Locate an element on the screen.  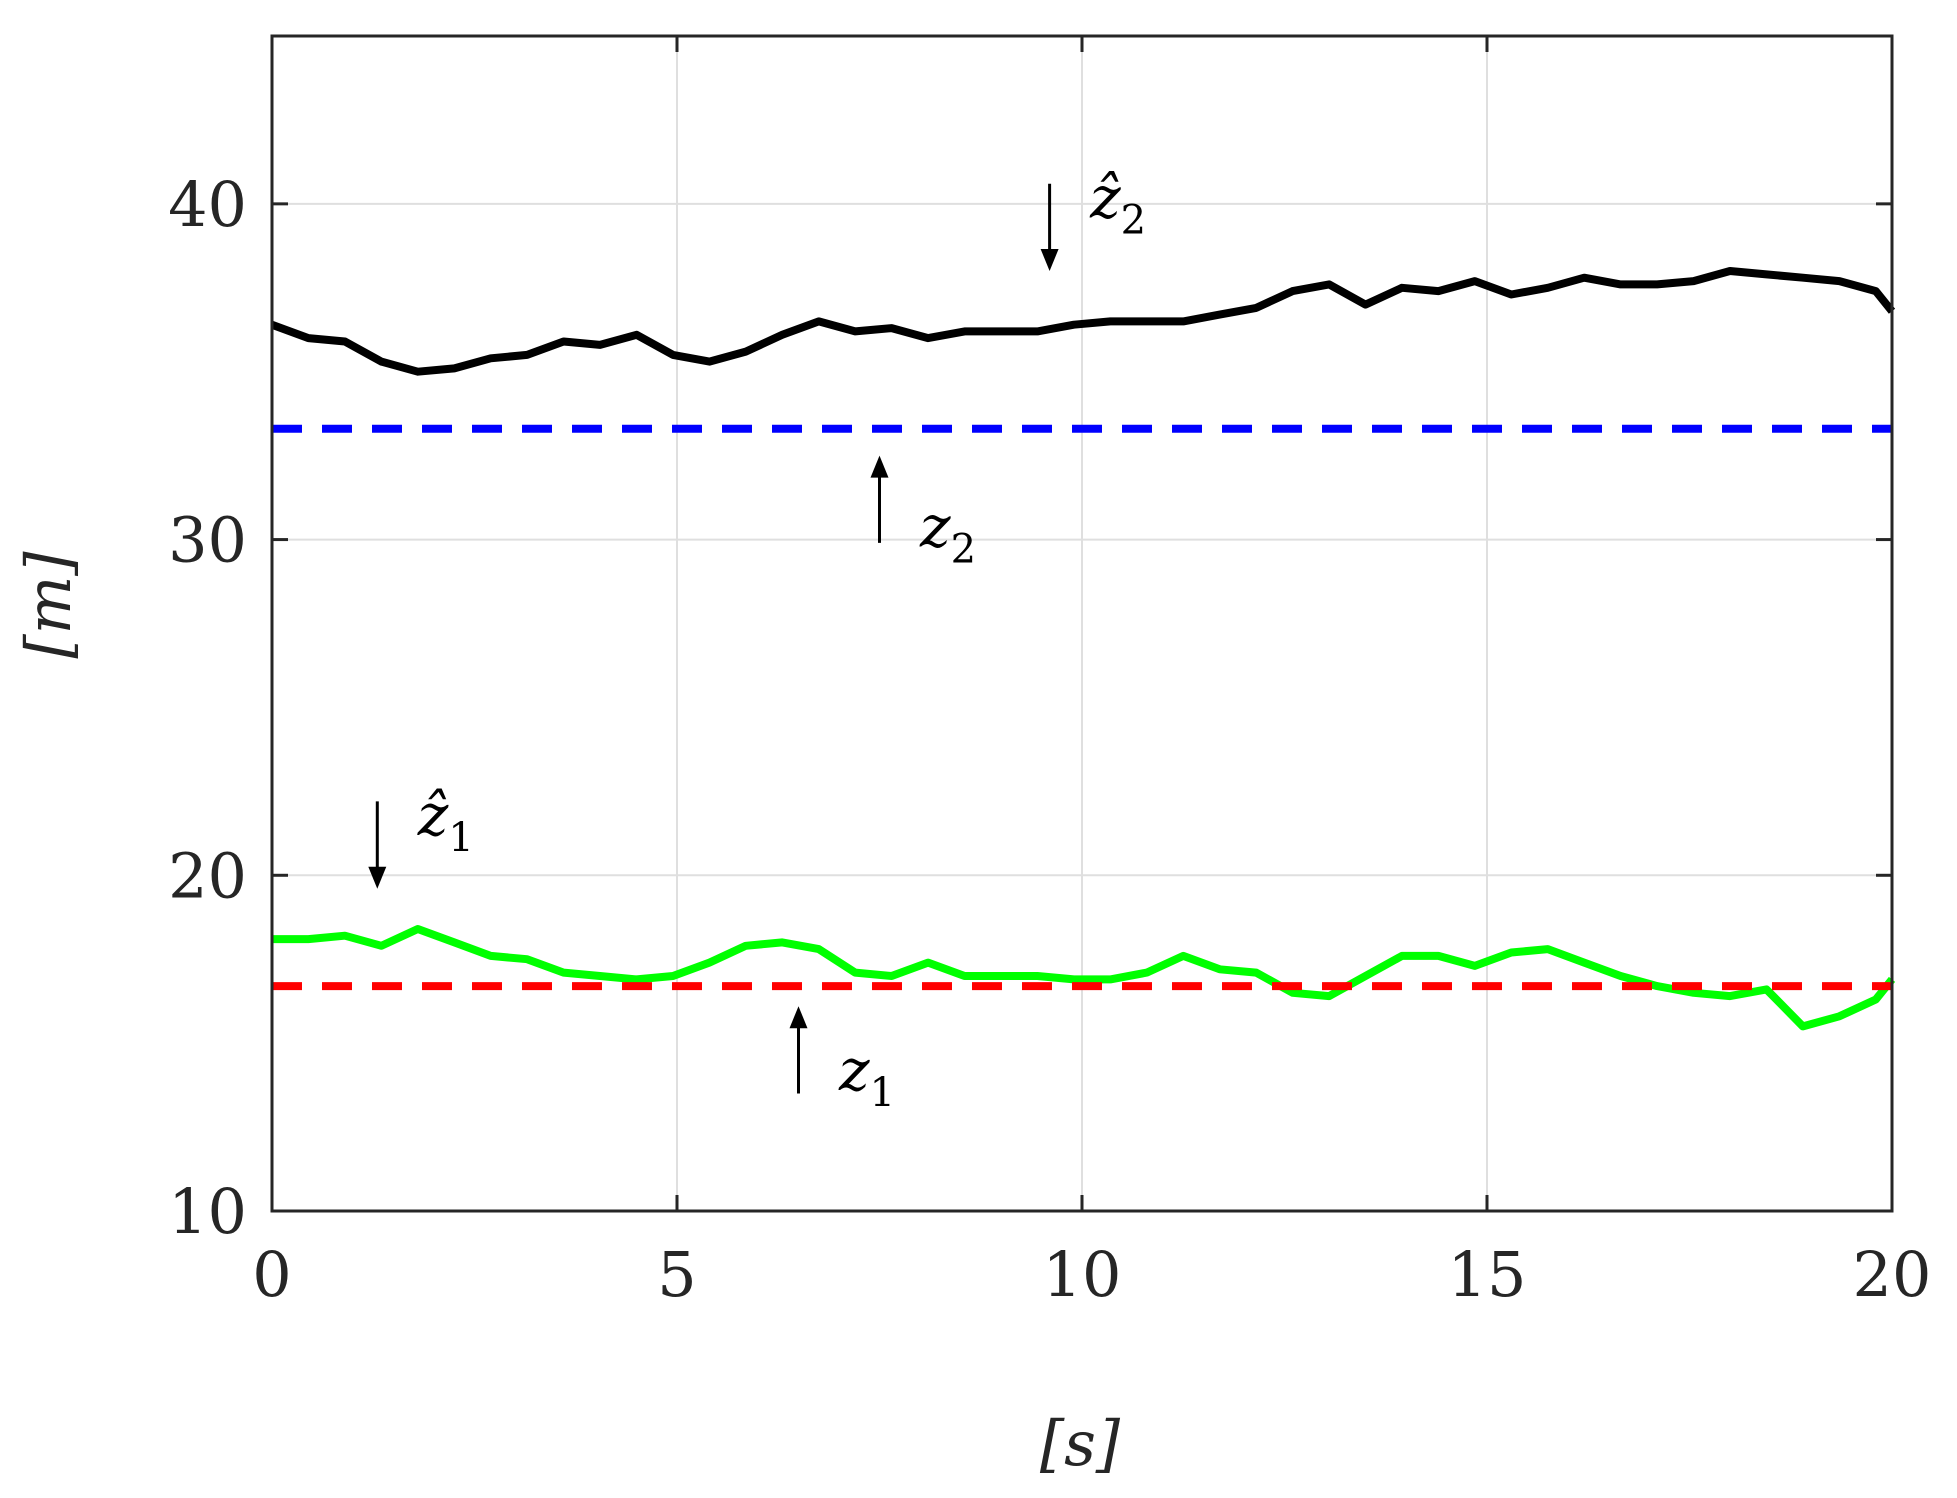
x-tick-label: 20 is located at coordinates (1892, 1274).